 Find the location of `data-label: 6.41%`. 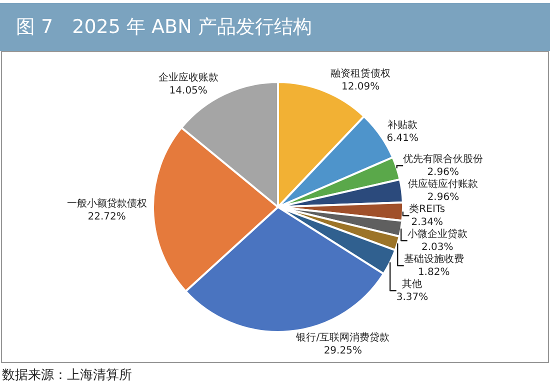

data-label: 6.41% is located at coordinates (402, 138).